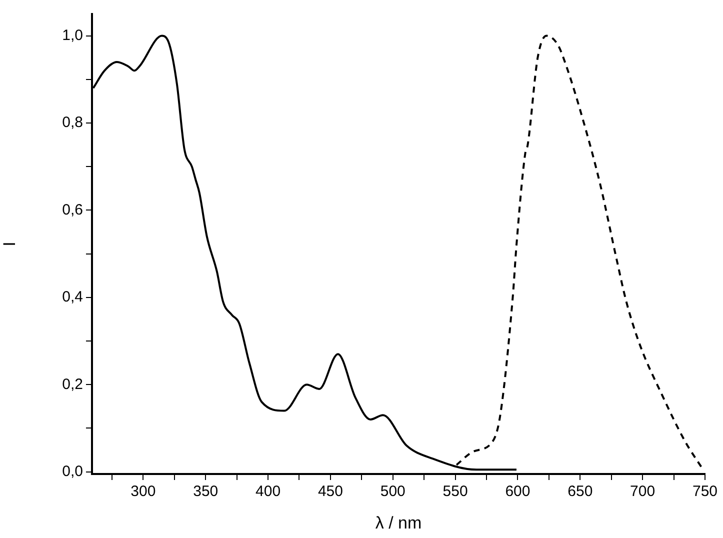 The height and width of the screenshot is (538, 723). Describe the element at coordinates (9, 244) in the screenshot. I see `y-axis-title: I` at that location.